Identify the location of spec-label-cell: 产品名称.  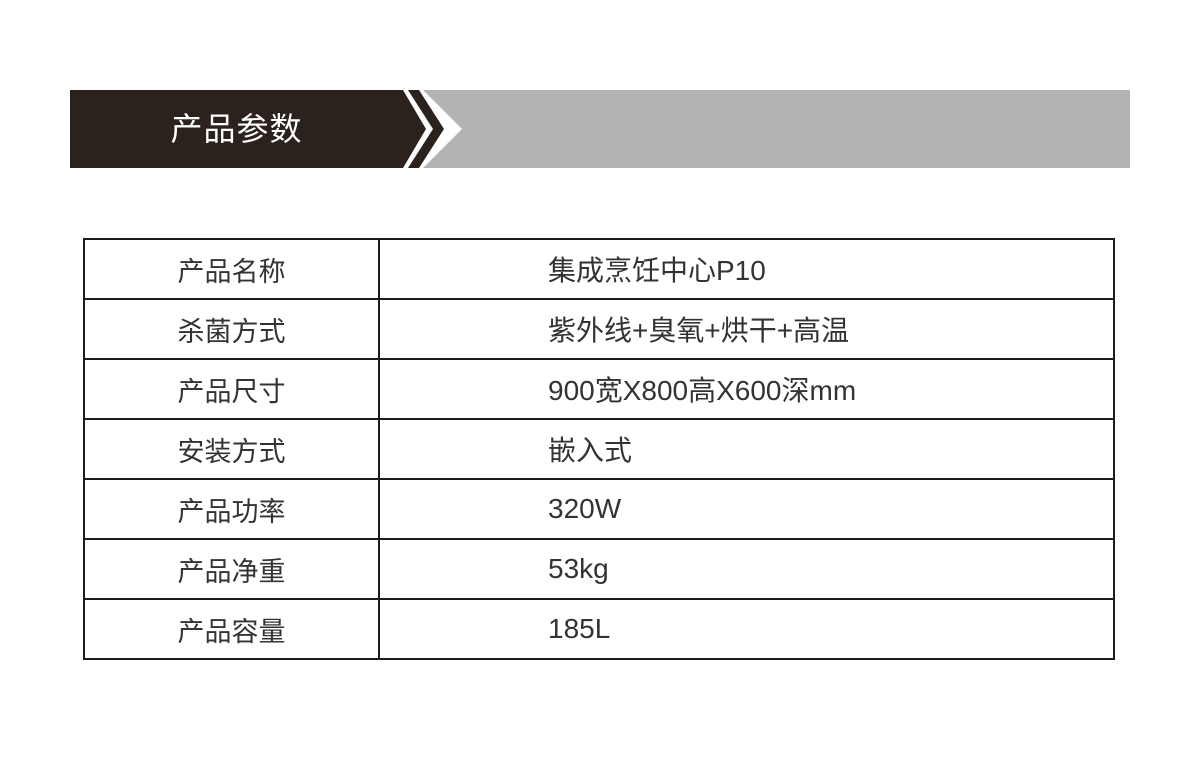
(231, 269).